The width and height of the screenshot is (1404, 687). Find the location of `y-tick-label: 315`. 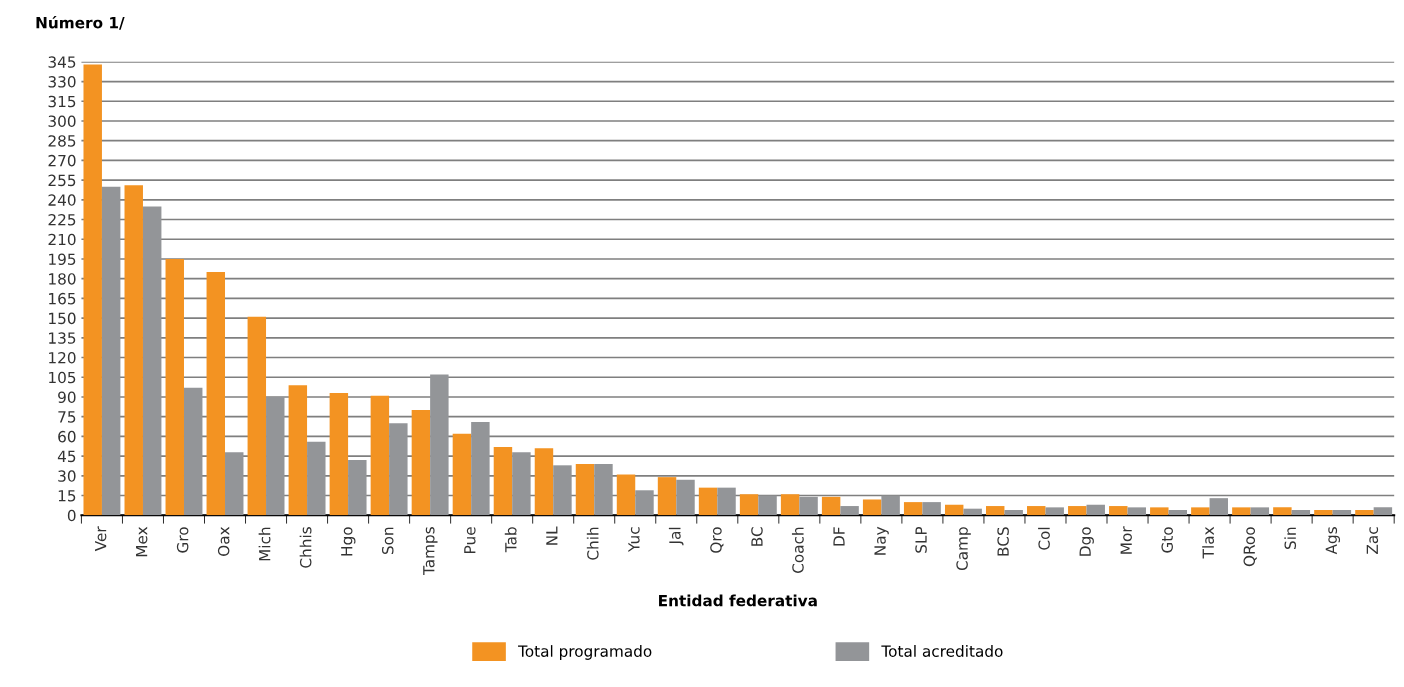

y-tick-label: 315 is located at coordinates (62, 101).